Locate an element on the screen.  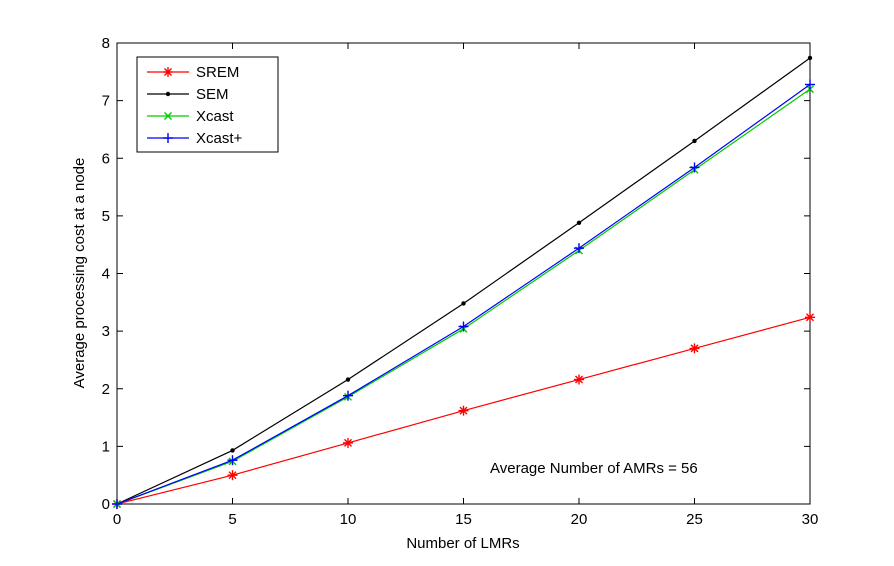
y-tick-label: 4 is located at coordinates (106, 274).